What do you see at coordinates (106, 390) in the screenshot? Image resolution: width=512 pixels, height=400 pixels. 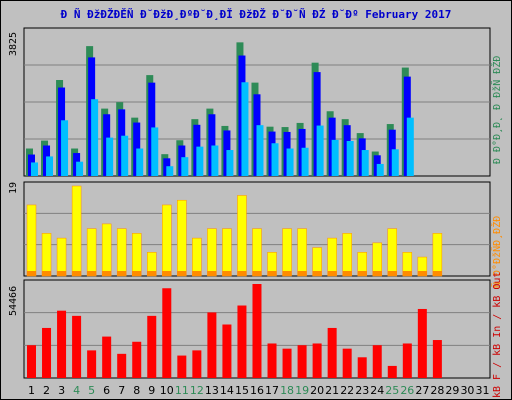 I see `x-tick-label: 6` at bounding box center [106, 390].